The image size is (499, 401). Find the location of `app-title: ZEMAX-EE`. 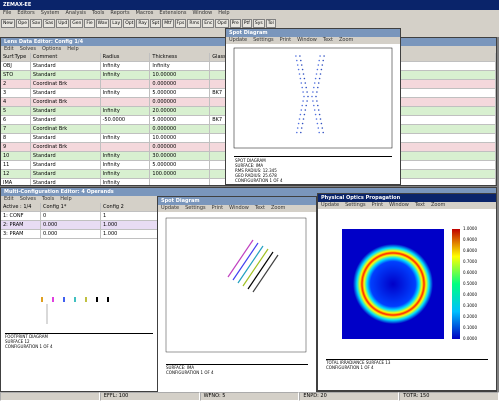

app-title: ZEMAX-EE is located at coordinates (249, 5).